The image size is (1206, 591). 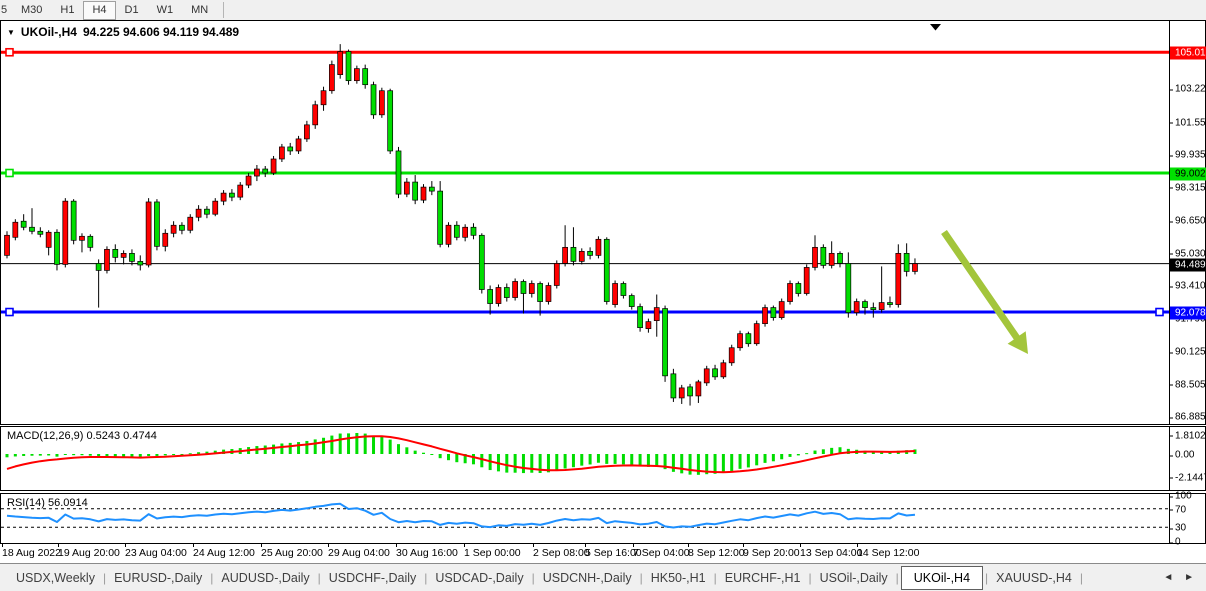 I want to click on price-tick-label: 101.555, so click(x=1187, y=122).